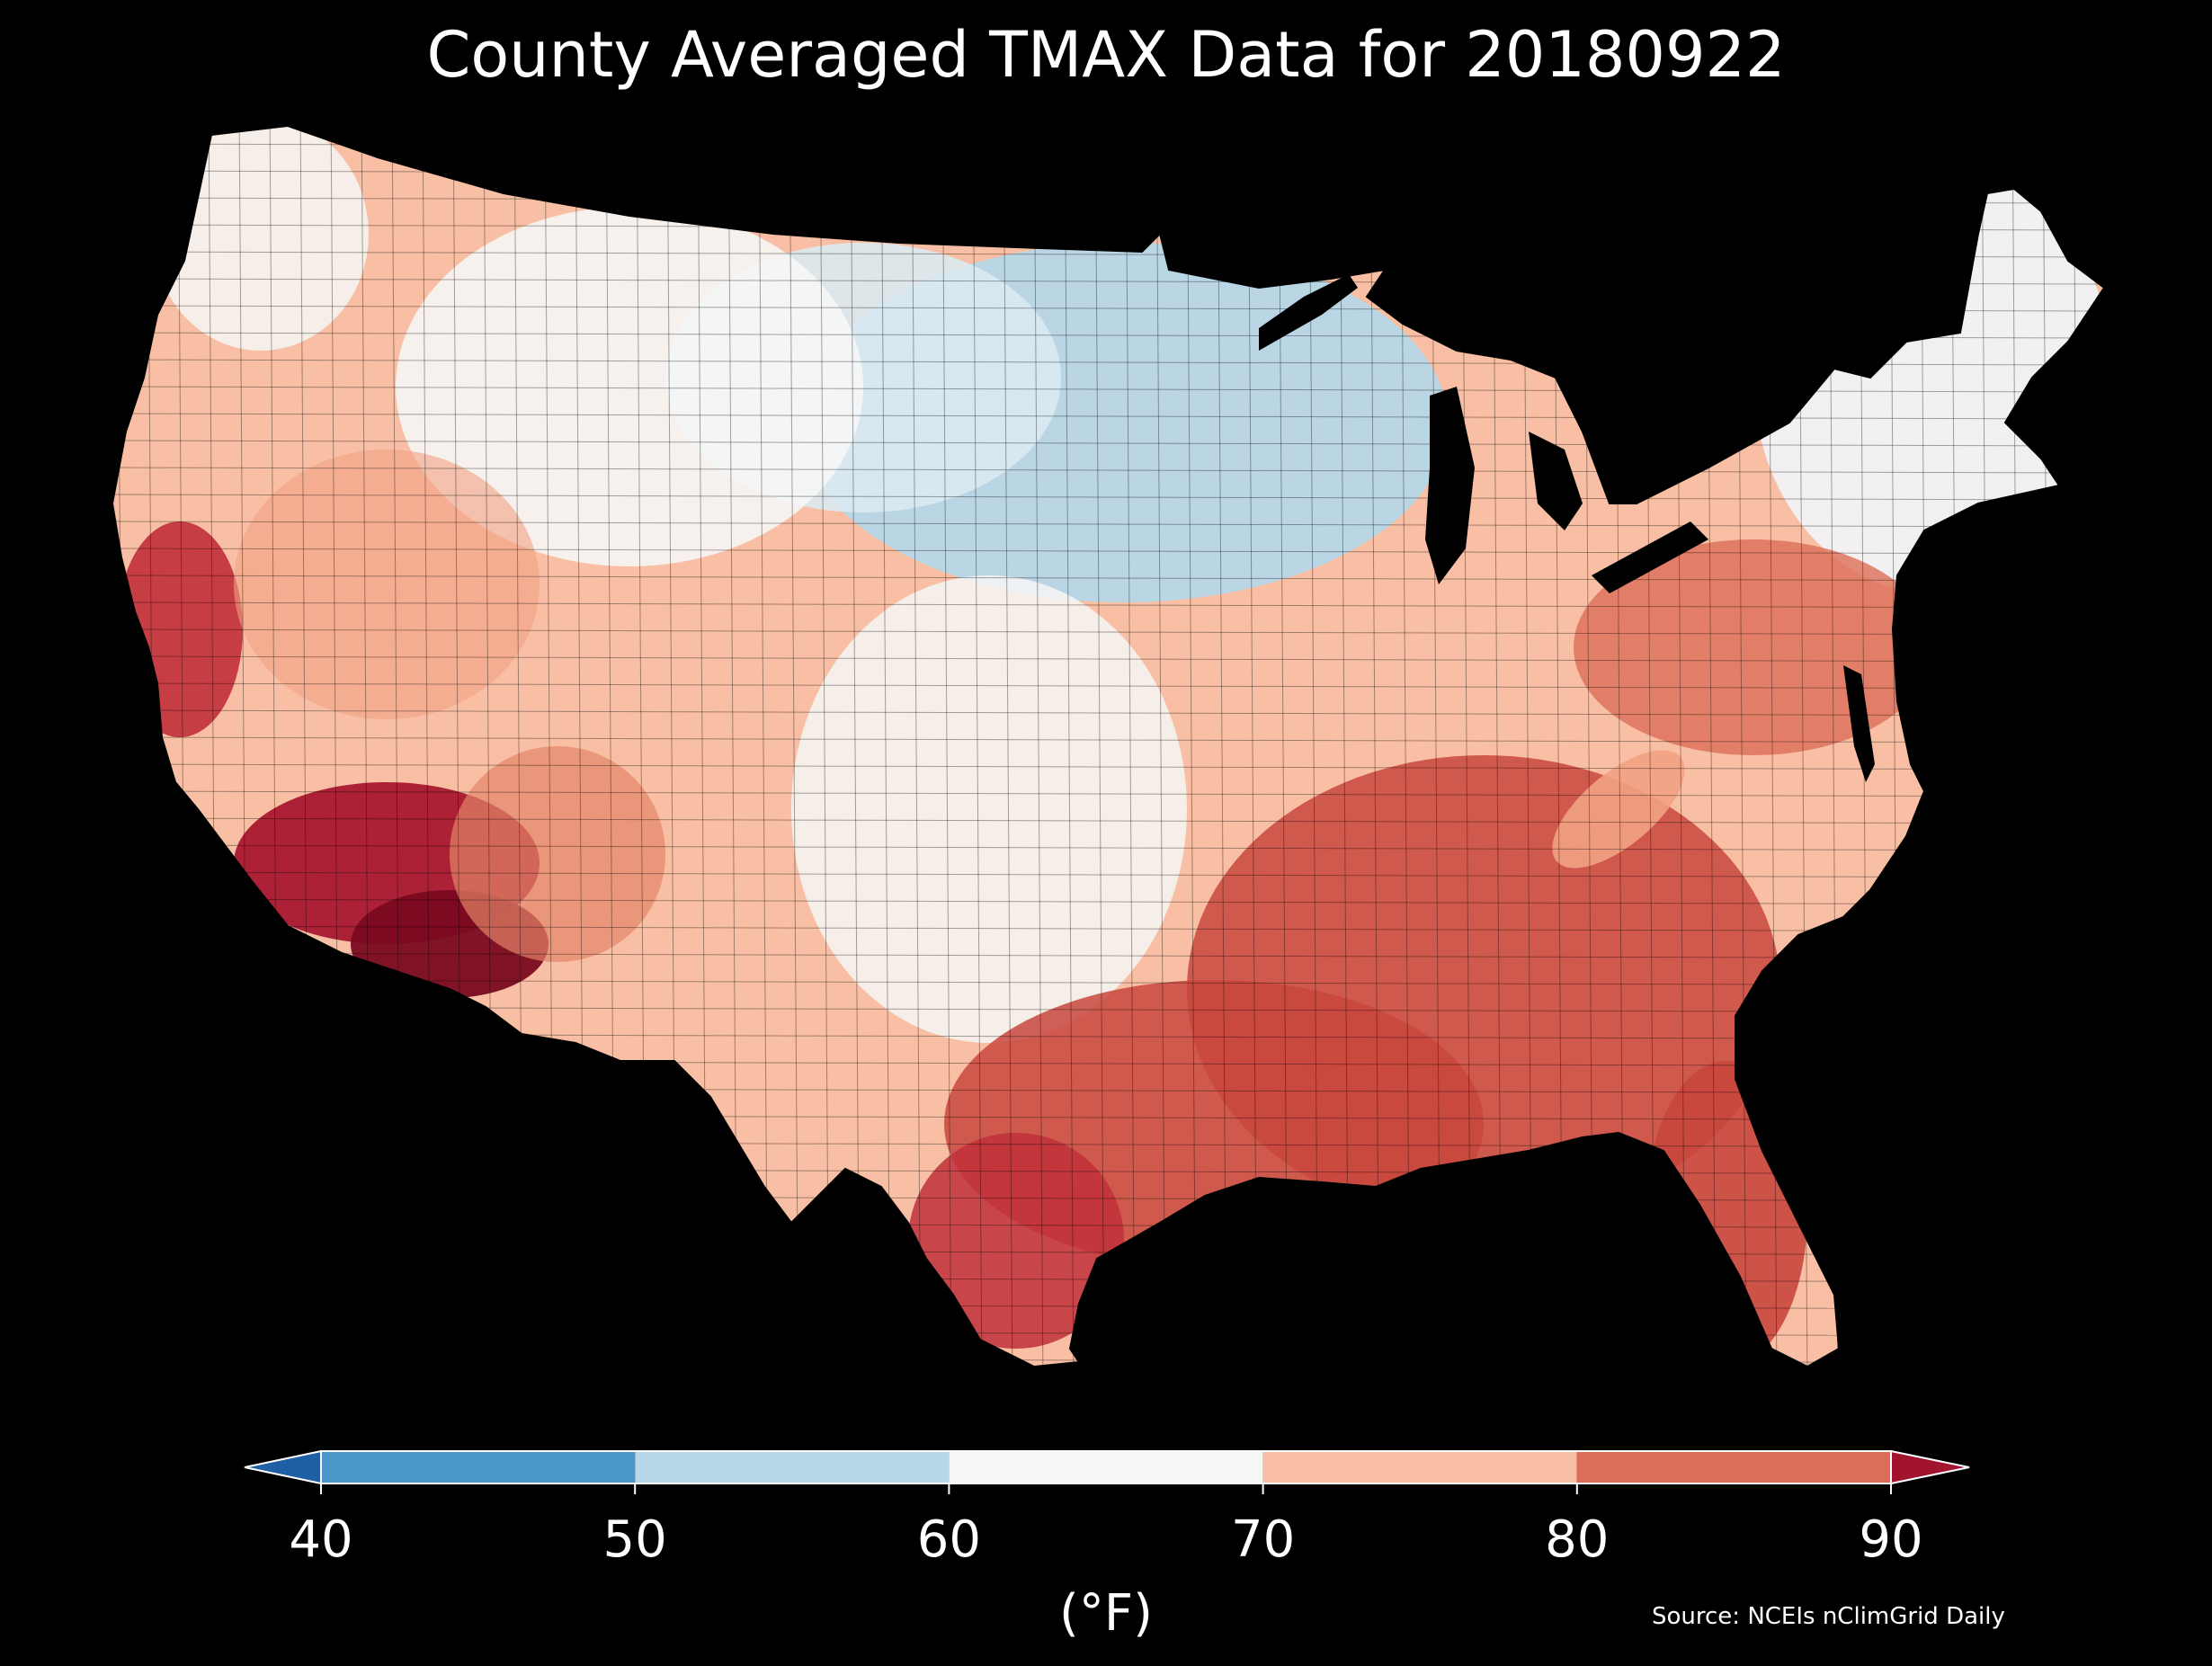 This screenshot has height=1666, width=2212. What do you see at coordinates (1650, 557) in the screenshot?
I see `lake-erie` at bounding box center [1650, 557].